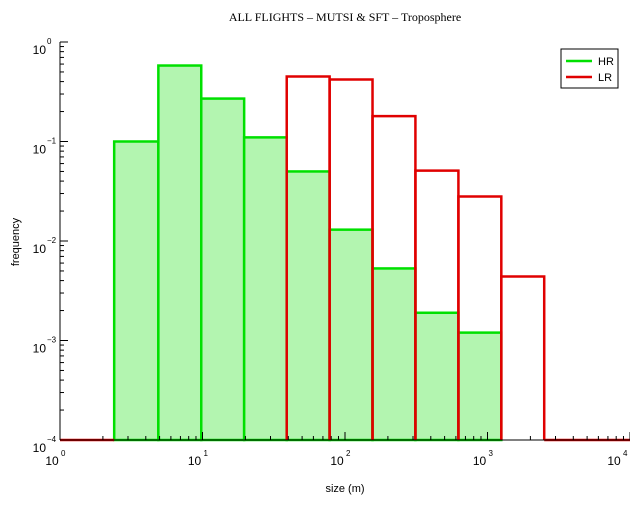 This screenshot has height=510, width=630. I want to click on legend: HR LR, so click(589, 68).